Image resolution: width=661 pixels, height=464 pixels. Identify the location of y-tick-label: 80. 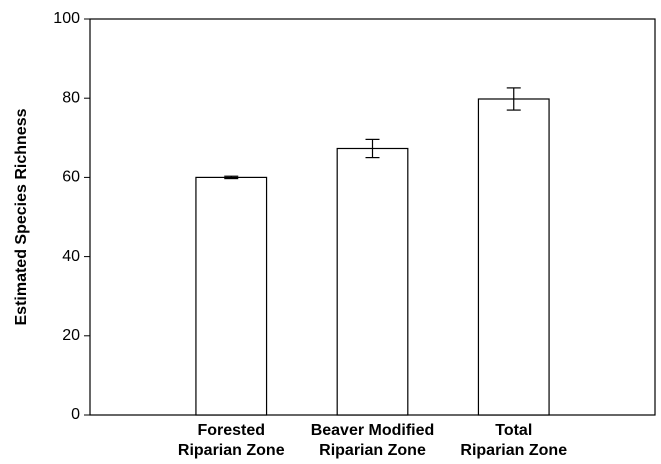
(71, 97).